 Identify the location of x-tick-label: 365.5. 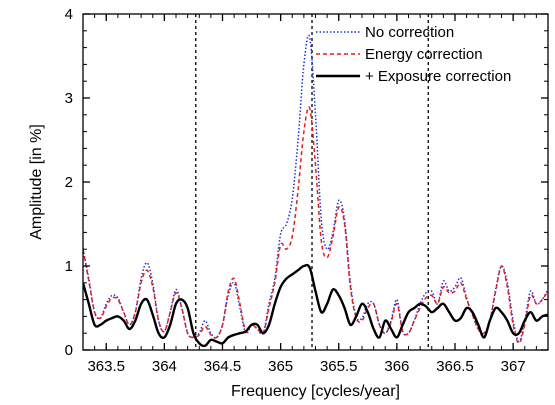
(339, 366).